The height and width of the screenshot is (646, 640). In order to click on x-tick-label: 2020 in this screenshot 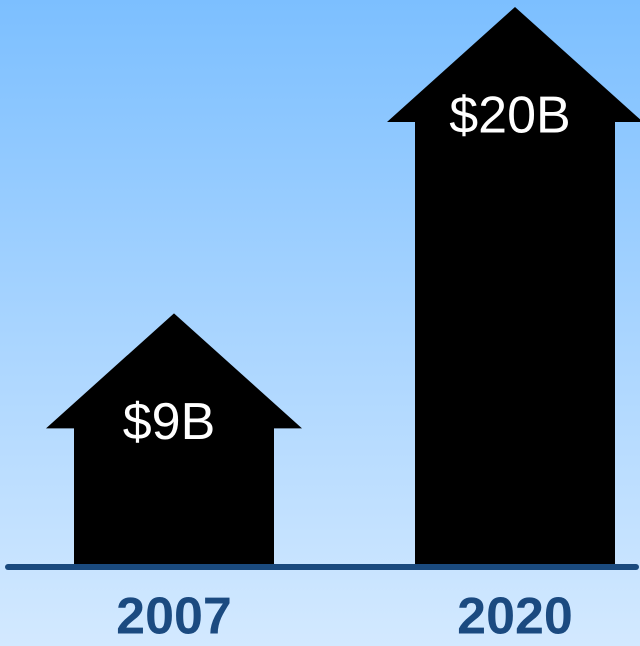, I will do `click(515, 617)`.